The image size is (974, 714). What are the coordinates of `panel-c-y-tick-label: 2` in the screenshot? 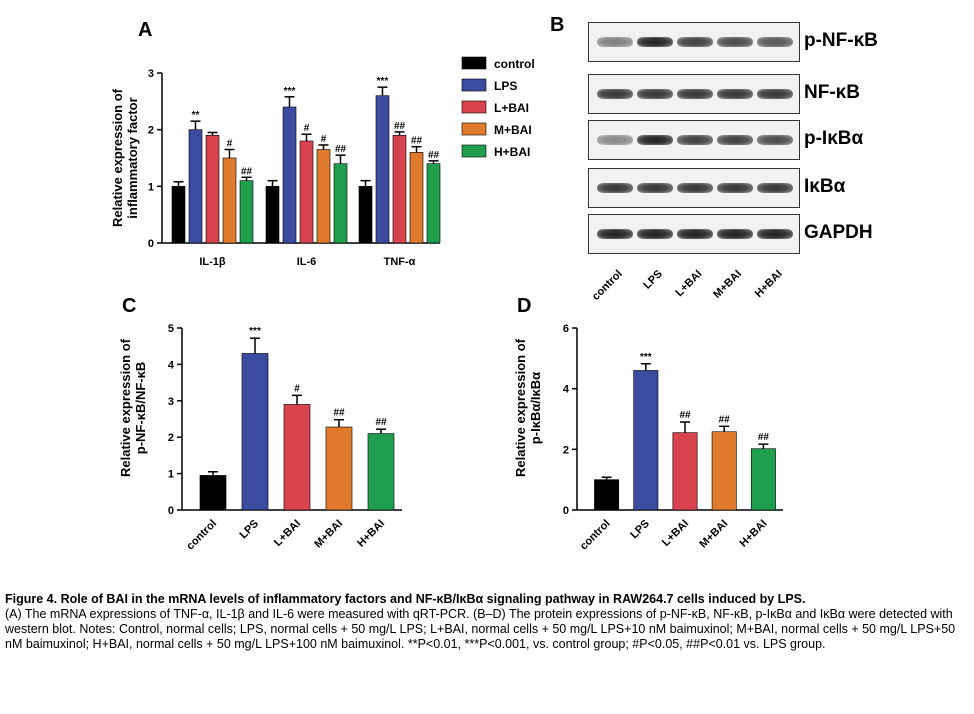 It's located at (171, 438).